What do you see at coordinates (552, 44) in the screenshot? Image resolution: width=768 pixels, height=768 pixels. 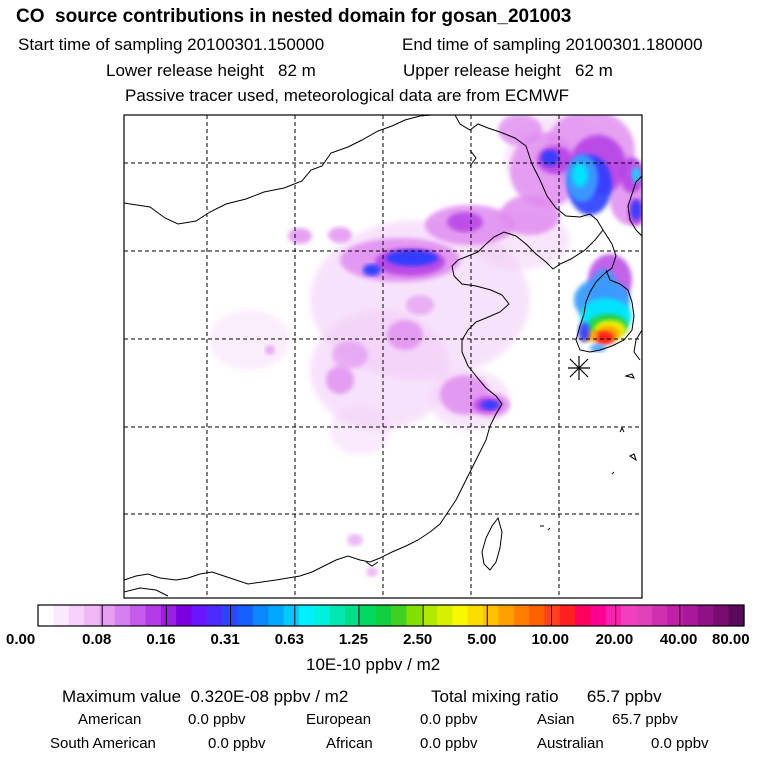 I see `end-time-label: End time of sampling 20100301.180000` at bounding box center [552, 44].